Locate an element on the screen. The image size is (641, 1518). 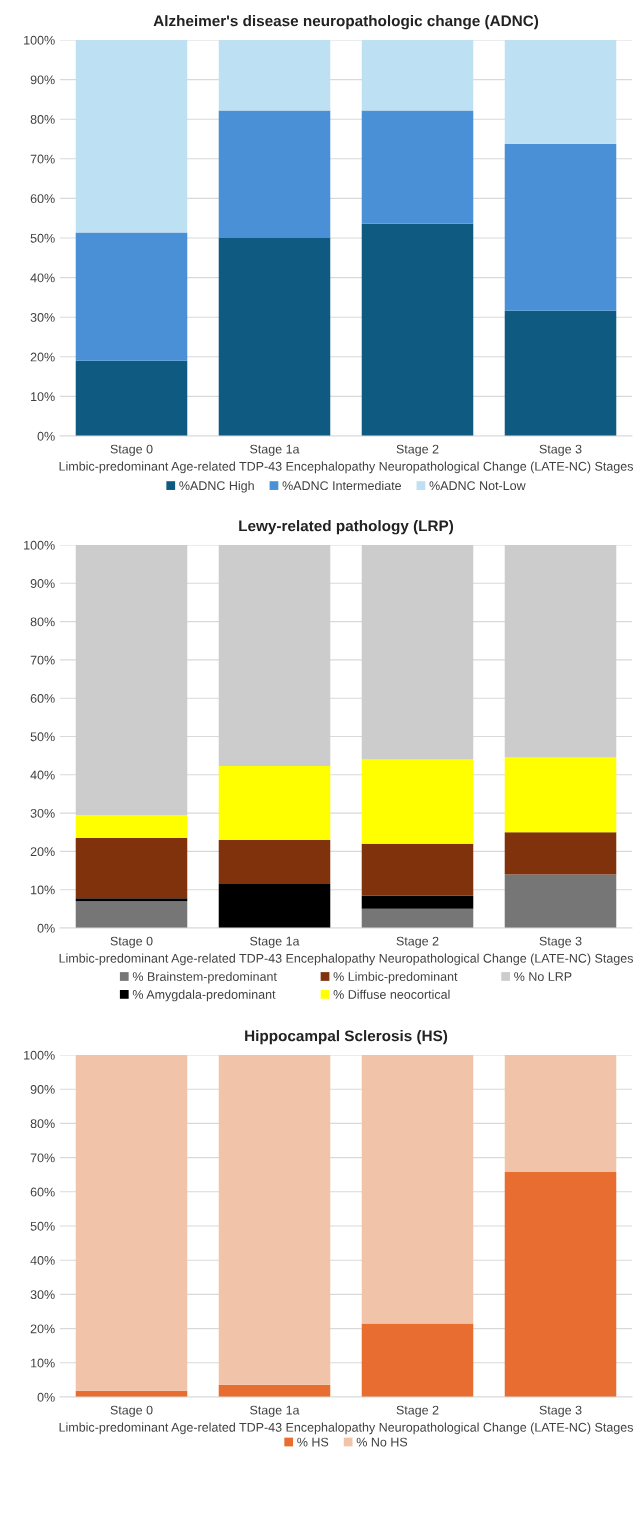
legend-label: %ADNC Not-Low is located at coordinates (477, 486).